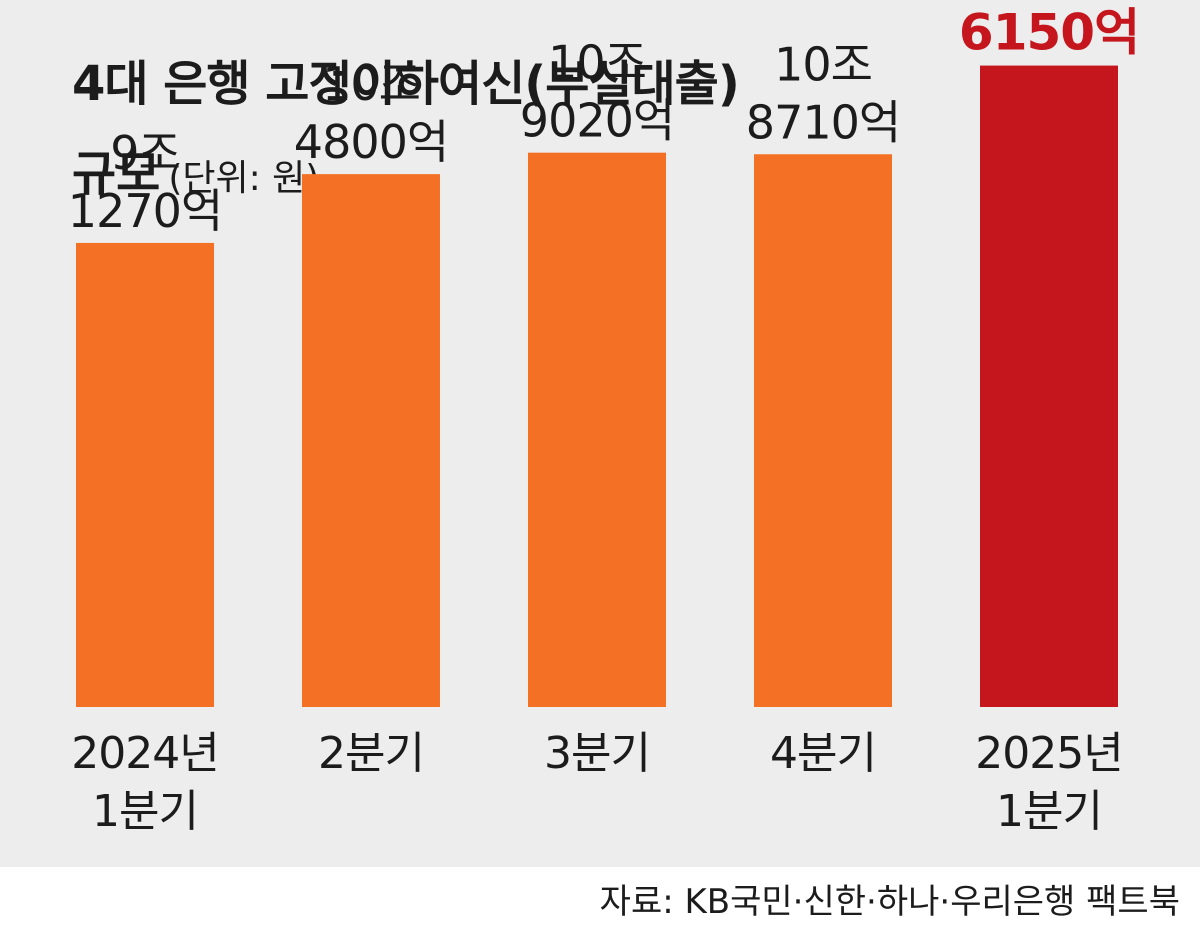  I want to click on chart-subtitle: 규모 (단위: 원), so click(195, 169).